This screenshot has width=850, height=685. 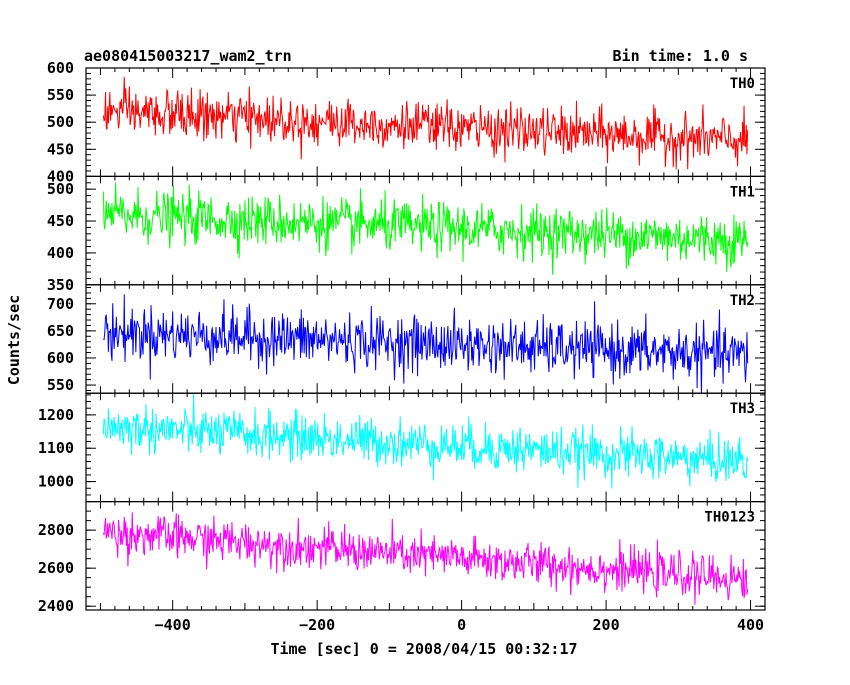 What do you see at coordinates (729, 518) in the screenshot?
I see `panel-name-th0123: TH0123` at bounding box center [729, 518].